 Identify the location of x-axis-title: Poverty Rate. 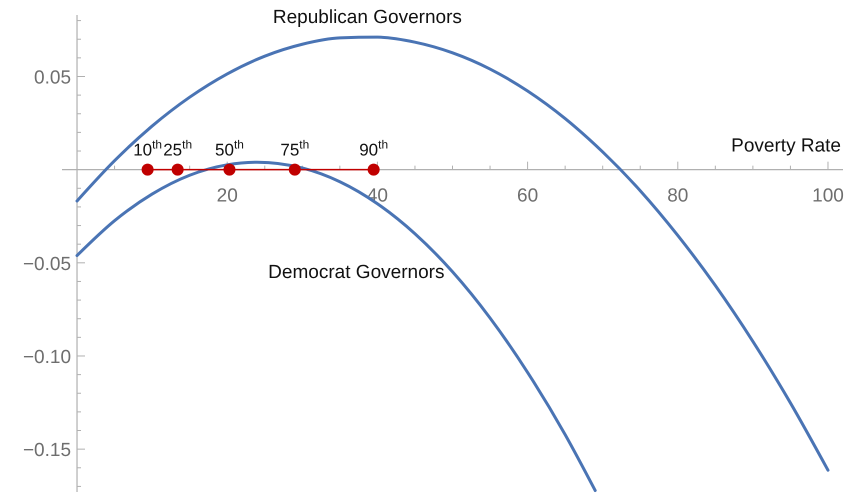
(786, 146).